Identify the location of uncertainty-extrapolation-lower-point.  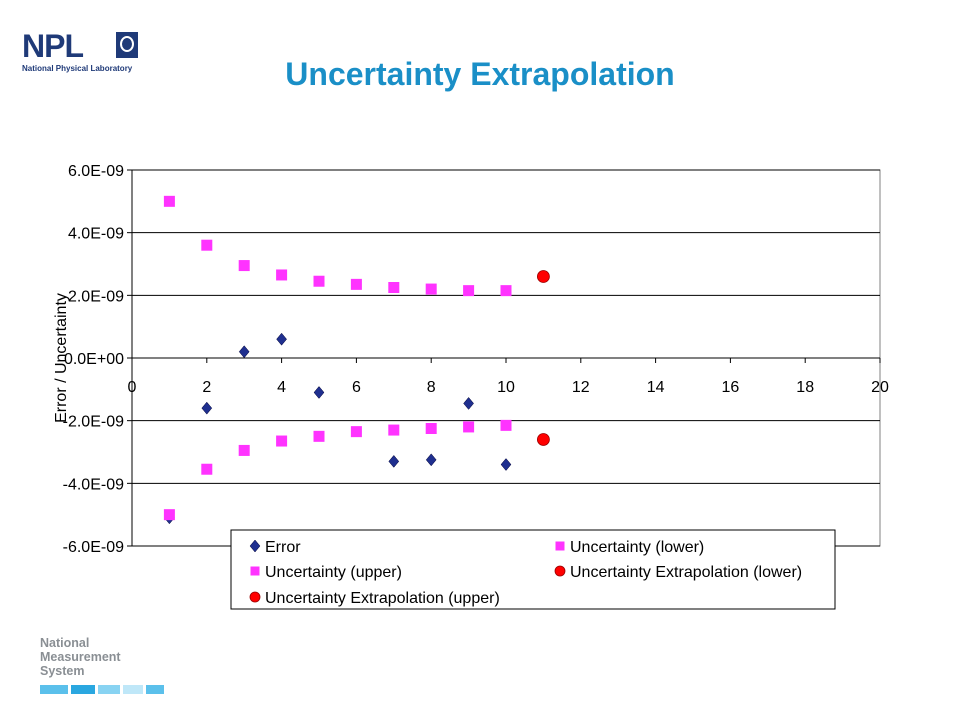
(543, 439).